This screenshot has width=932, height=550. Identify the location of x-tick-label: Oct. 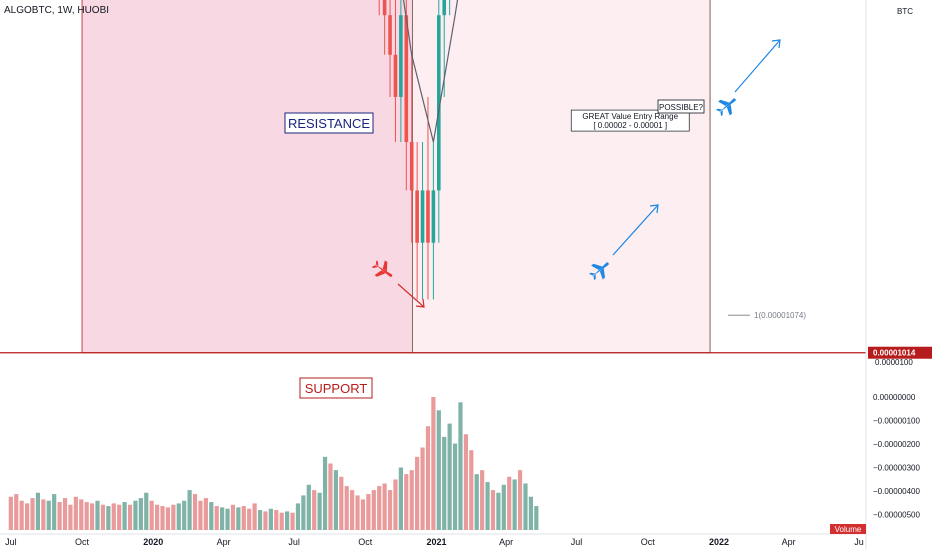
(648, 542).